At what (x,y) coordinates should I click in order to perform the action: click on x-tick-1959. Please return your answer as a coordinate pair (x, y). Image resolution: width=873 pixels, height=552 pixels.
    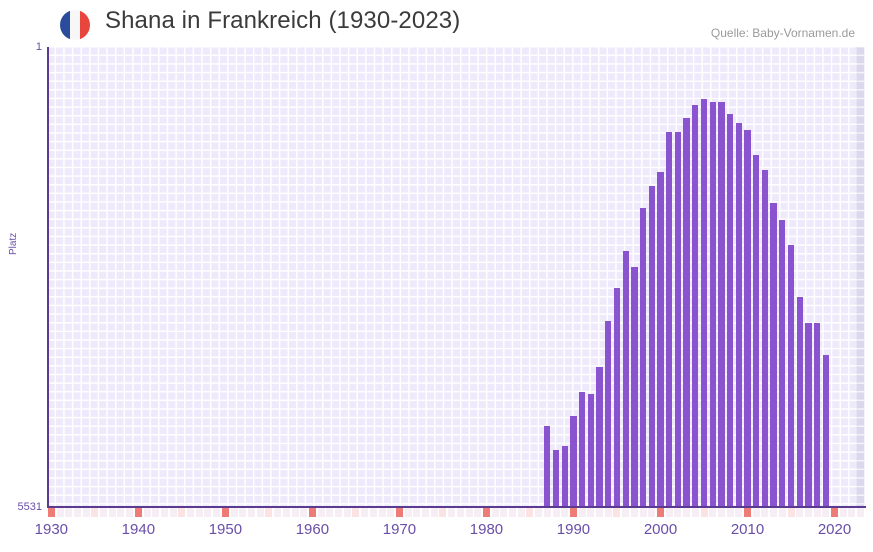
    Looking at the image, I should click on (304, 512).